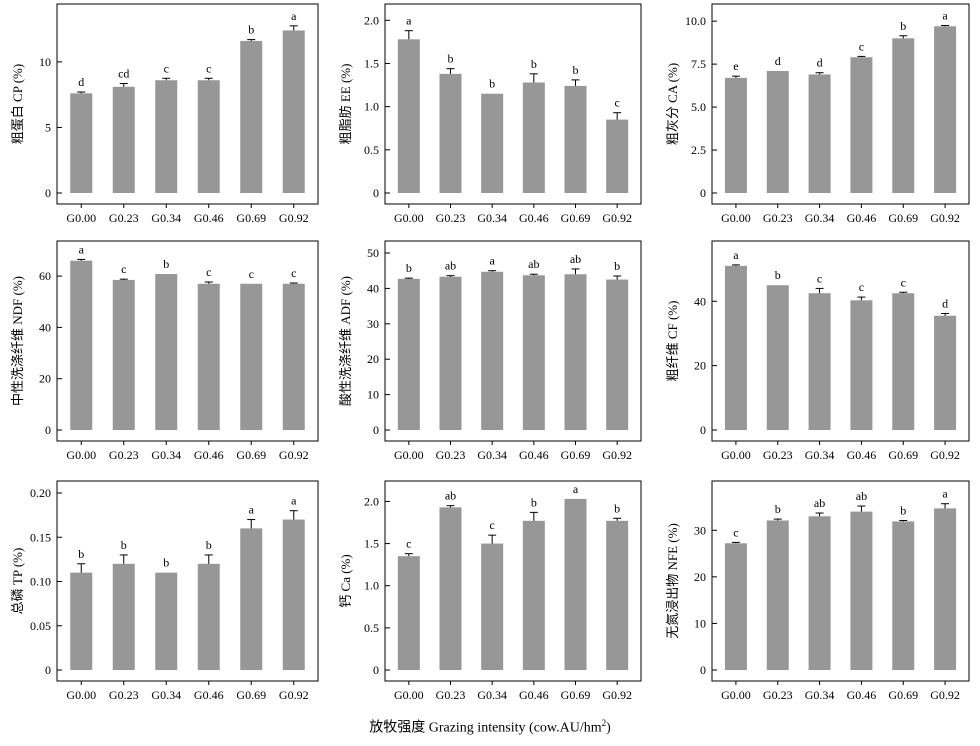 The width and height of the screenshot is (980, 746). I want to click on y-axis-label: 酸性洗涤纤维 ADF (%), so click(345, 341).